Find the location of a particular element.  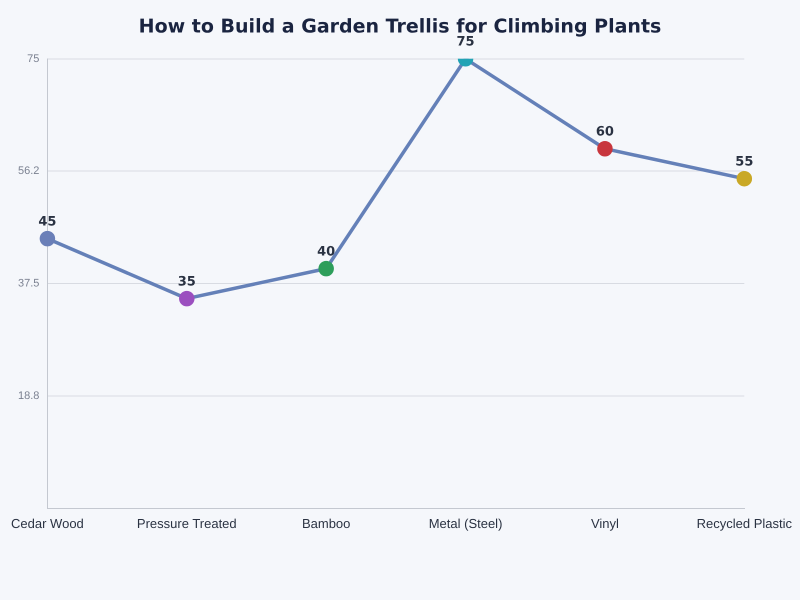

chart-title: How to Build a Garden Trellis for Climbing Plants is located at coordinates (400, 26).